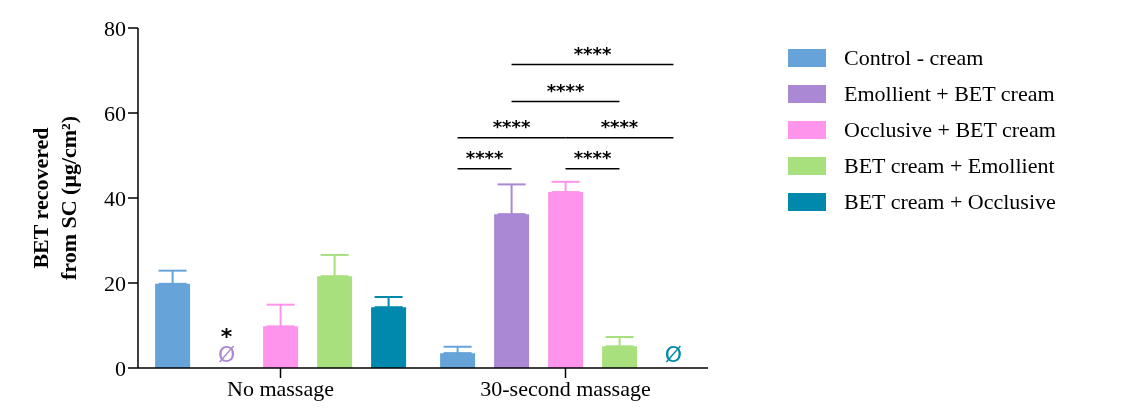  What do you see at coordinates (115, 28) in the screenshot?
I see `y-tick-label: 80` at bounding box center [115, 28].